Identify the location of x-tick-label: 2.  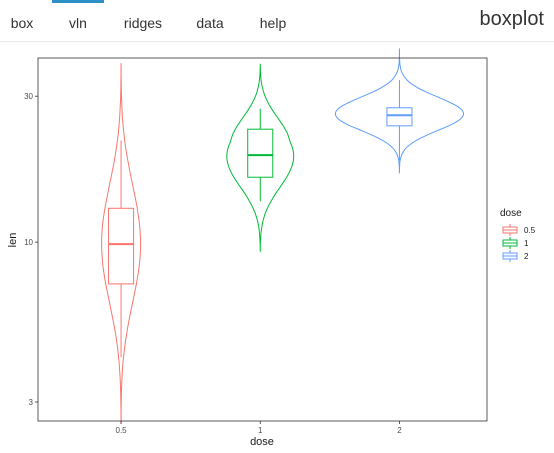
(399, 430).